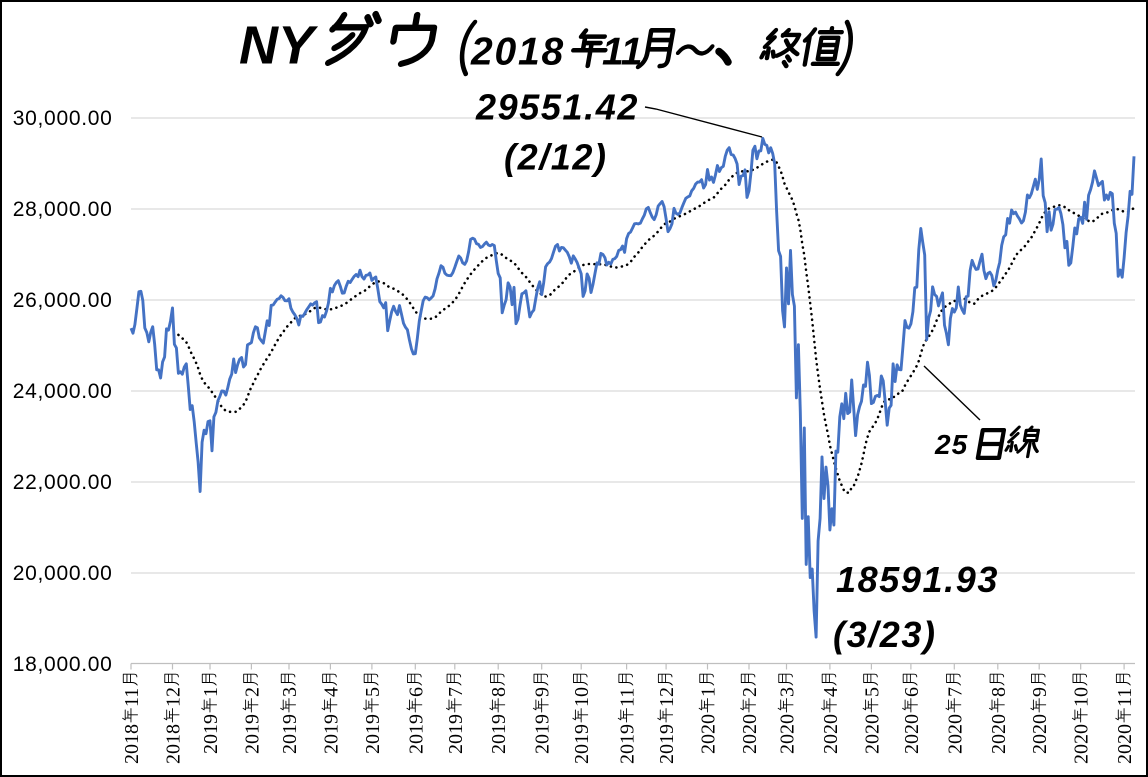 This screenshot has width=1148, height=777. I want to click on svg-text: 28,000.00, so click(63, 209).